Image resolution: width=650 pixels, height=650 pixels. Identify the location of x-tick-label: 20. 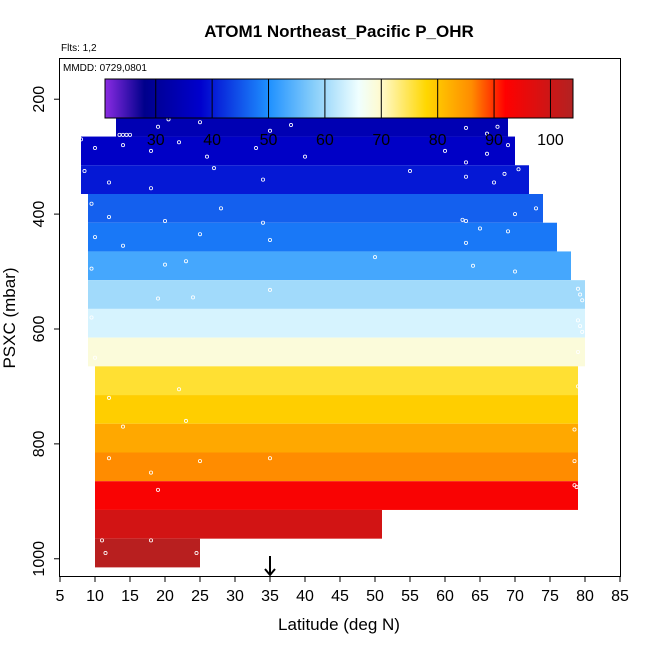
(165, 596).